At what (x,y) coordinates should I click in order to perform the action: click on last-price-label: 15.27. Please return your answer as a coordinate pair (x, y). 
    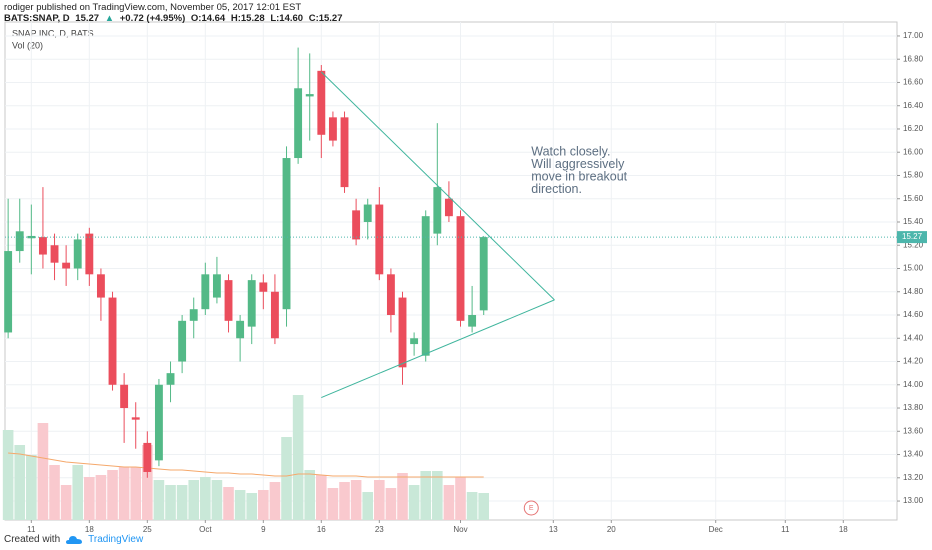
    Looking at the image, I should click on (912, 236).